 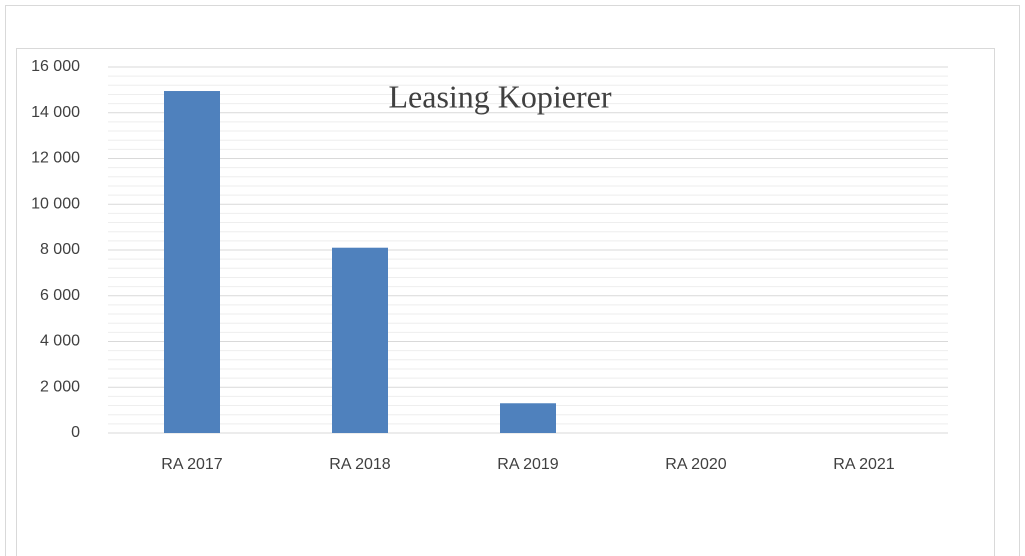 I want to click on y-tick-label: 6 000, so click(x=60, y=295).